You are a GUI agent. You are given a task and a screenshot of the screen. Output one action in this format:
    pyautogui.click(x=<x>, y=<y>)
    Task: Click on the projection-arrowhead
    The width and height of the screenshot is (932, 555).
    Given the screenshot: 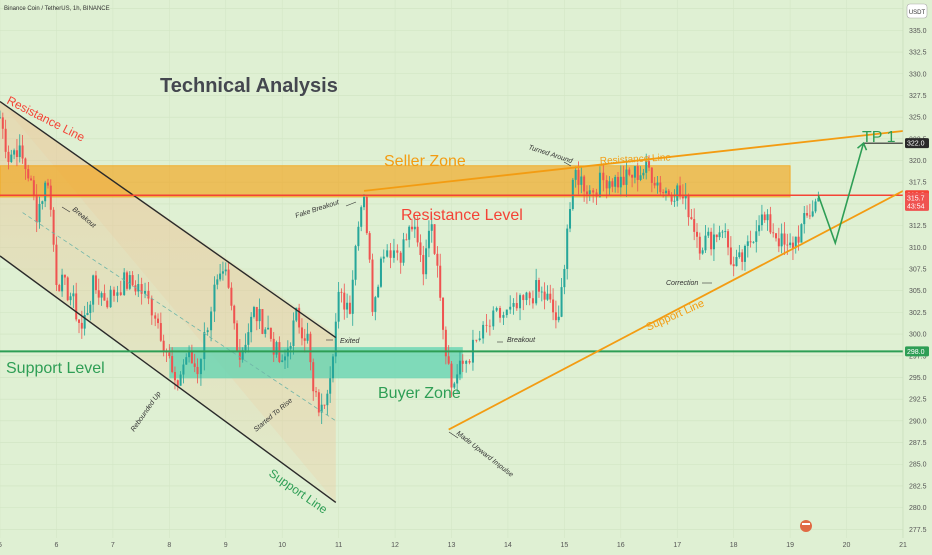 What is the action you would take?
    pyautogui.click(x=862, y=146)
    